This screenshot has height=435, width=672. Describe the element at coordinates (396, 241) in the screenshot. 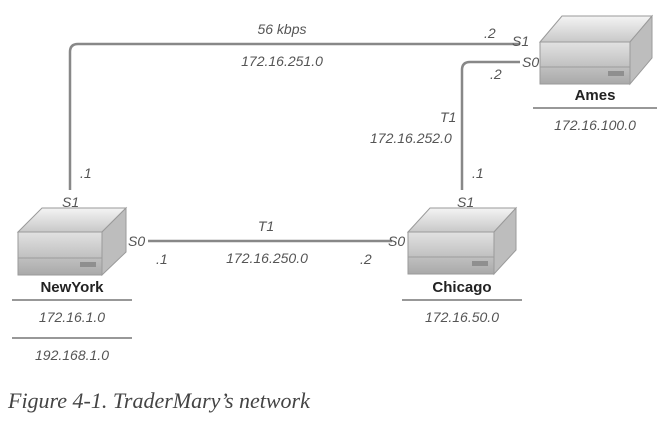

I see `chicago-s0-interface: S0` at that location.